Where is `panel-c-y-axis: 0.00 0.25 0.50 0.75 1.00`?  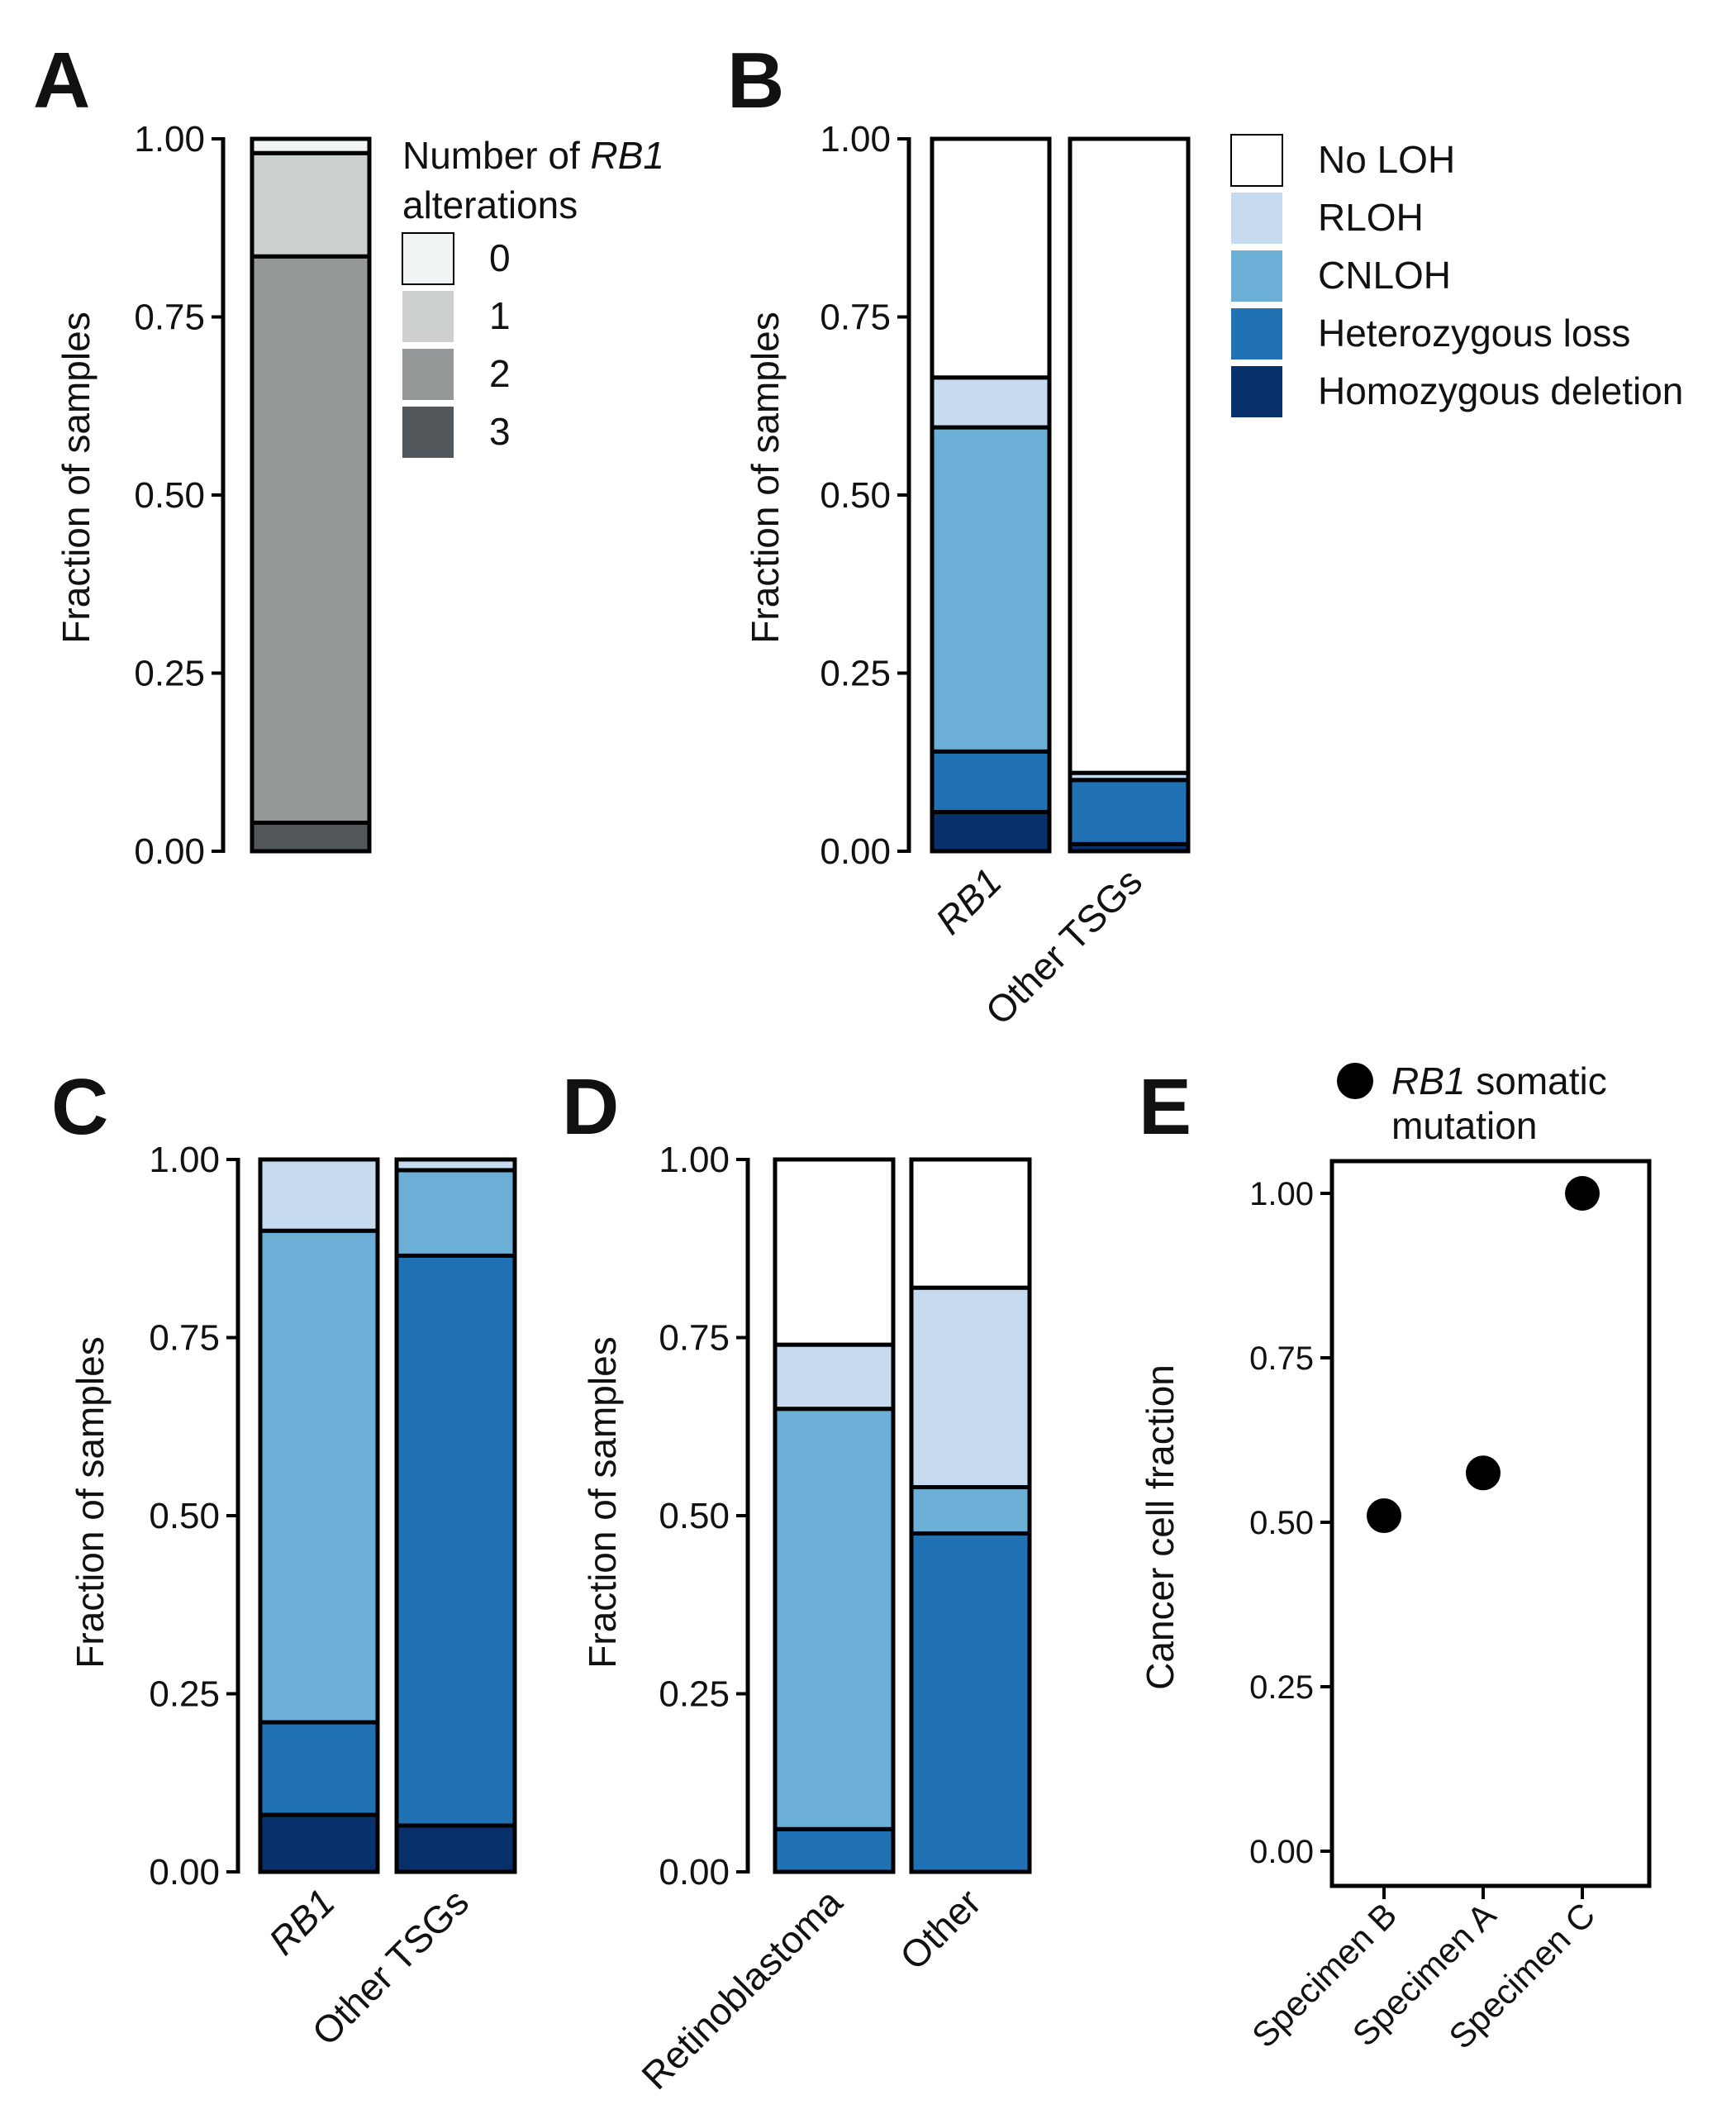 panel-c-y-axis: 0.00 0.25 0.50 0.75 1.00 is located at coordinates (194, 1516).